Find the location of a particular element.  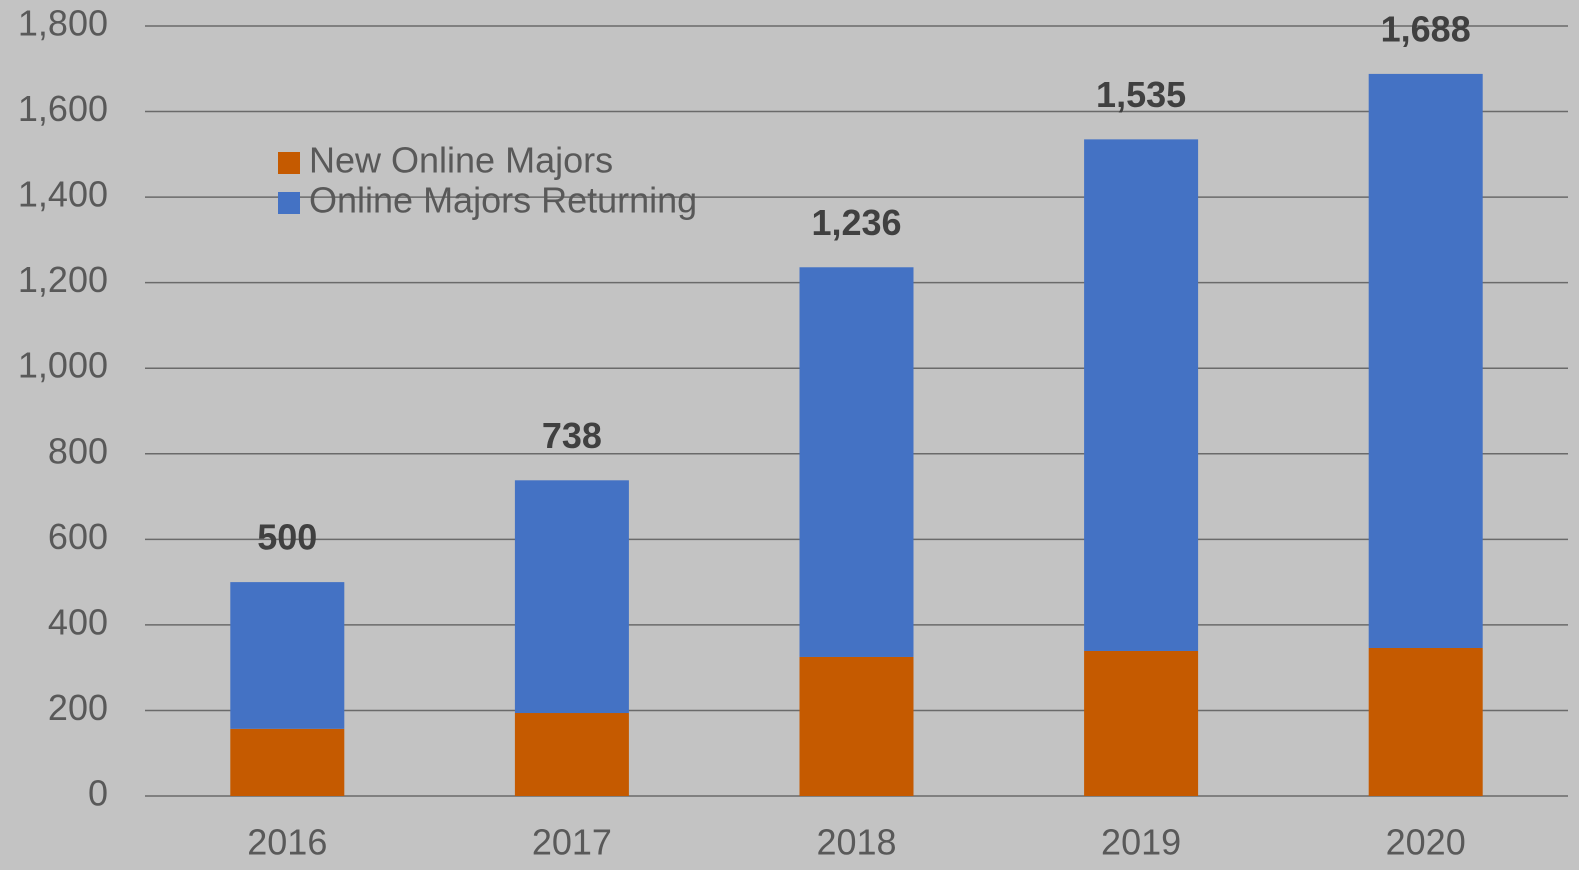

total-label: 1,688 is located at coordinates (1426, 28).